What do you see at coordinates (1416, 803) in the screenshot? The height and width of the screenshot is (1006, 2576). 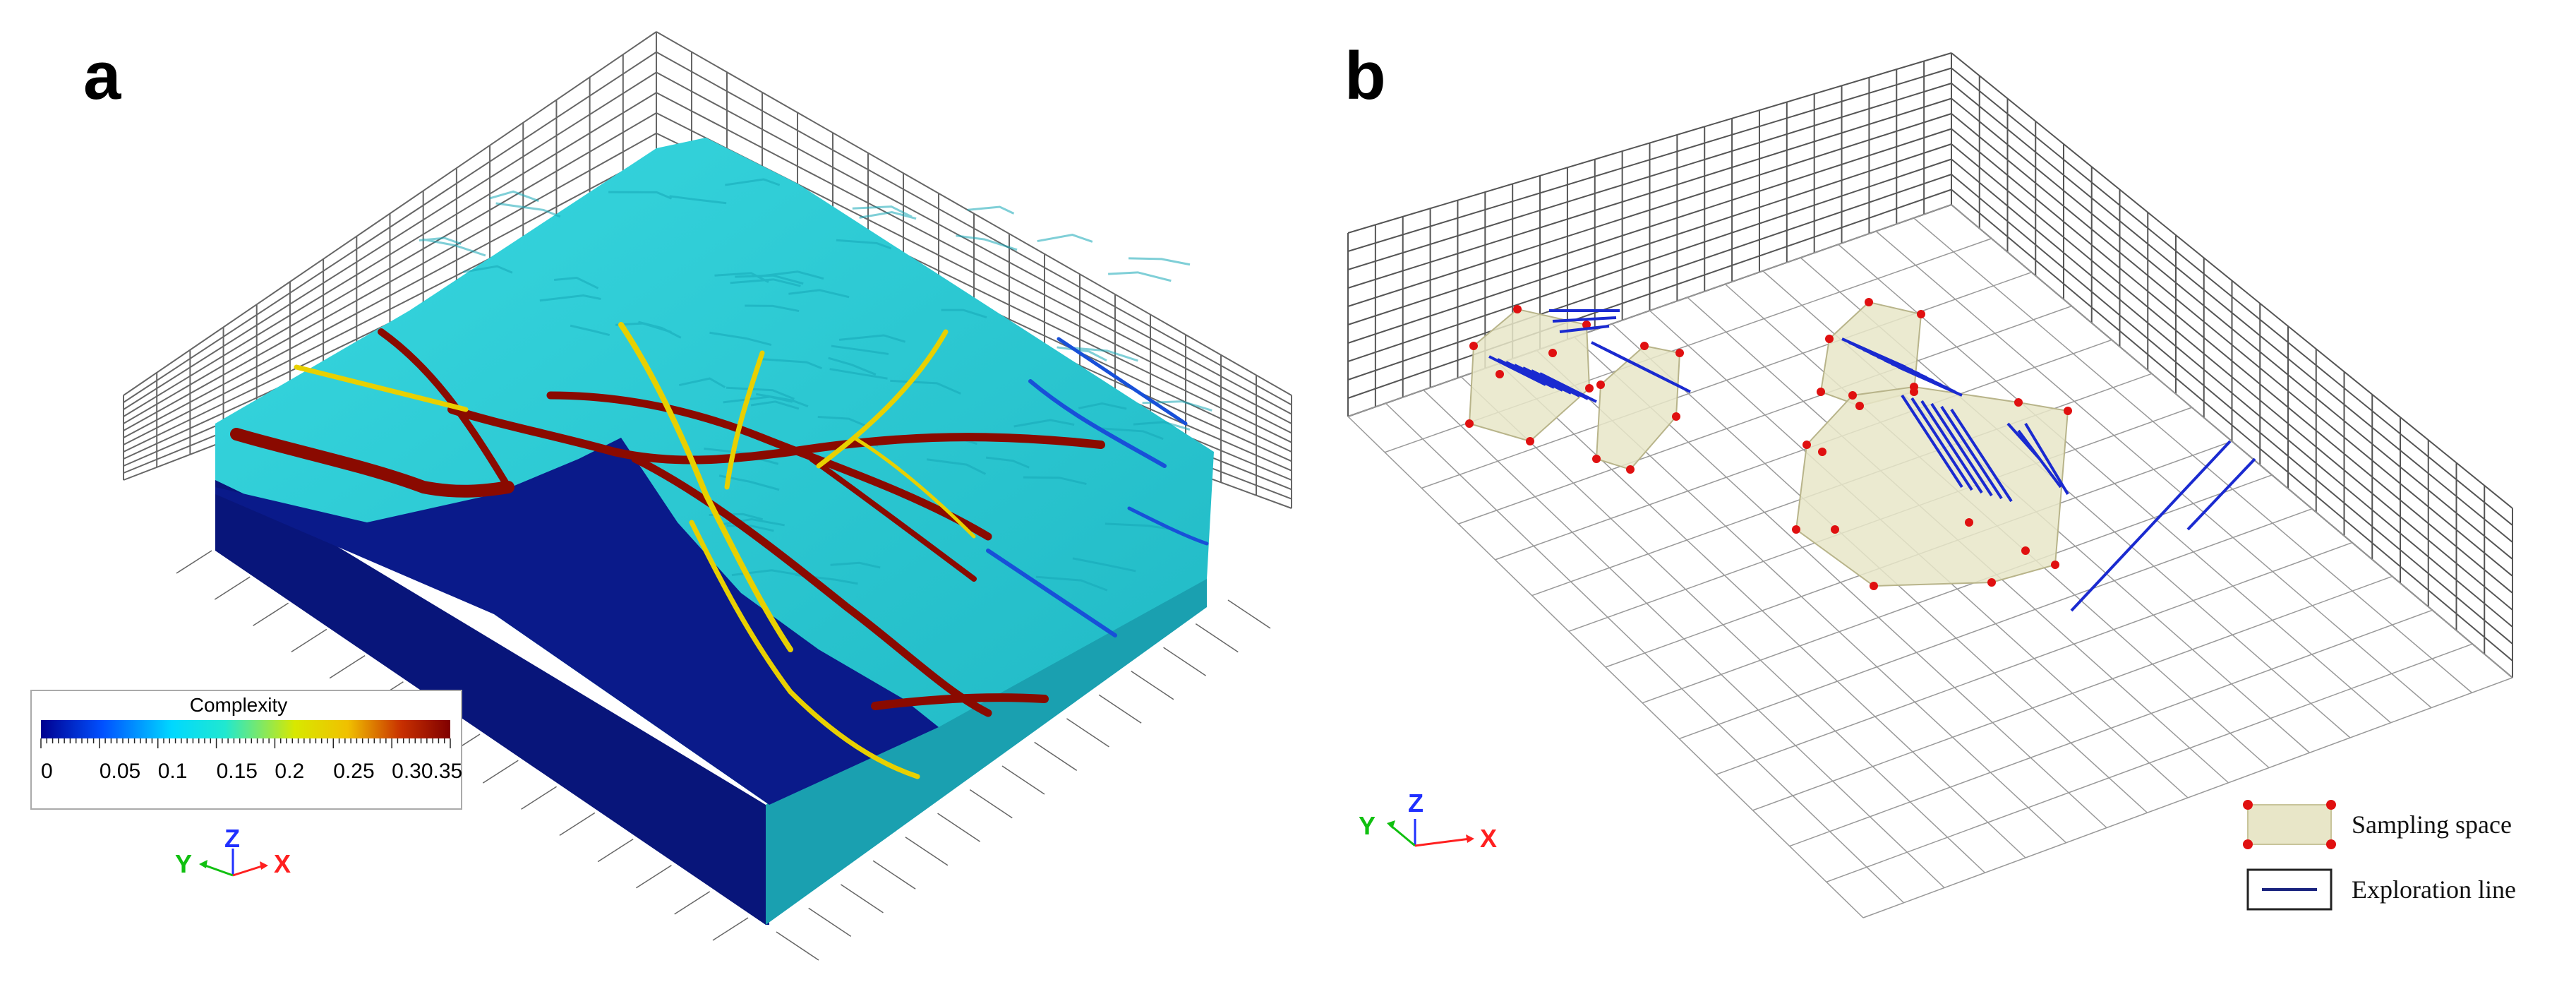 I see `triad-b-z-label: Z` at bounding box center [1416, 803].